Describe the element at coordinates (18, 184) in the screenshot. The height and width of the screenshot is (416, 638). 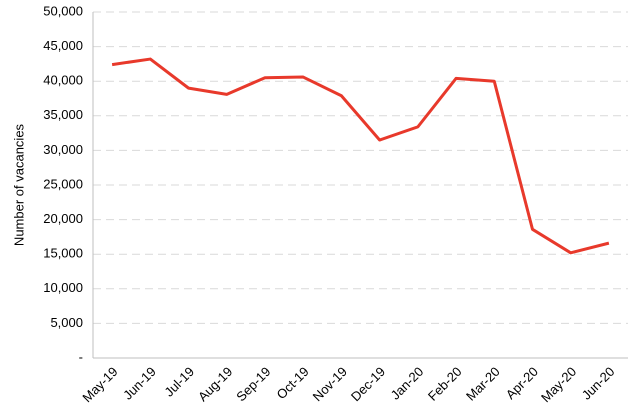
I see `y-axis-label: Number of vacancies` at that location.